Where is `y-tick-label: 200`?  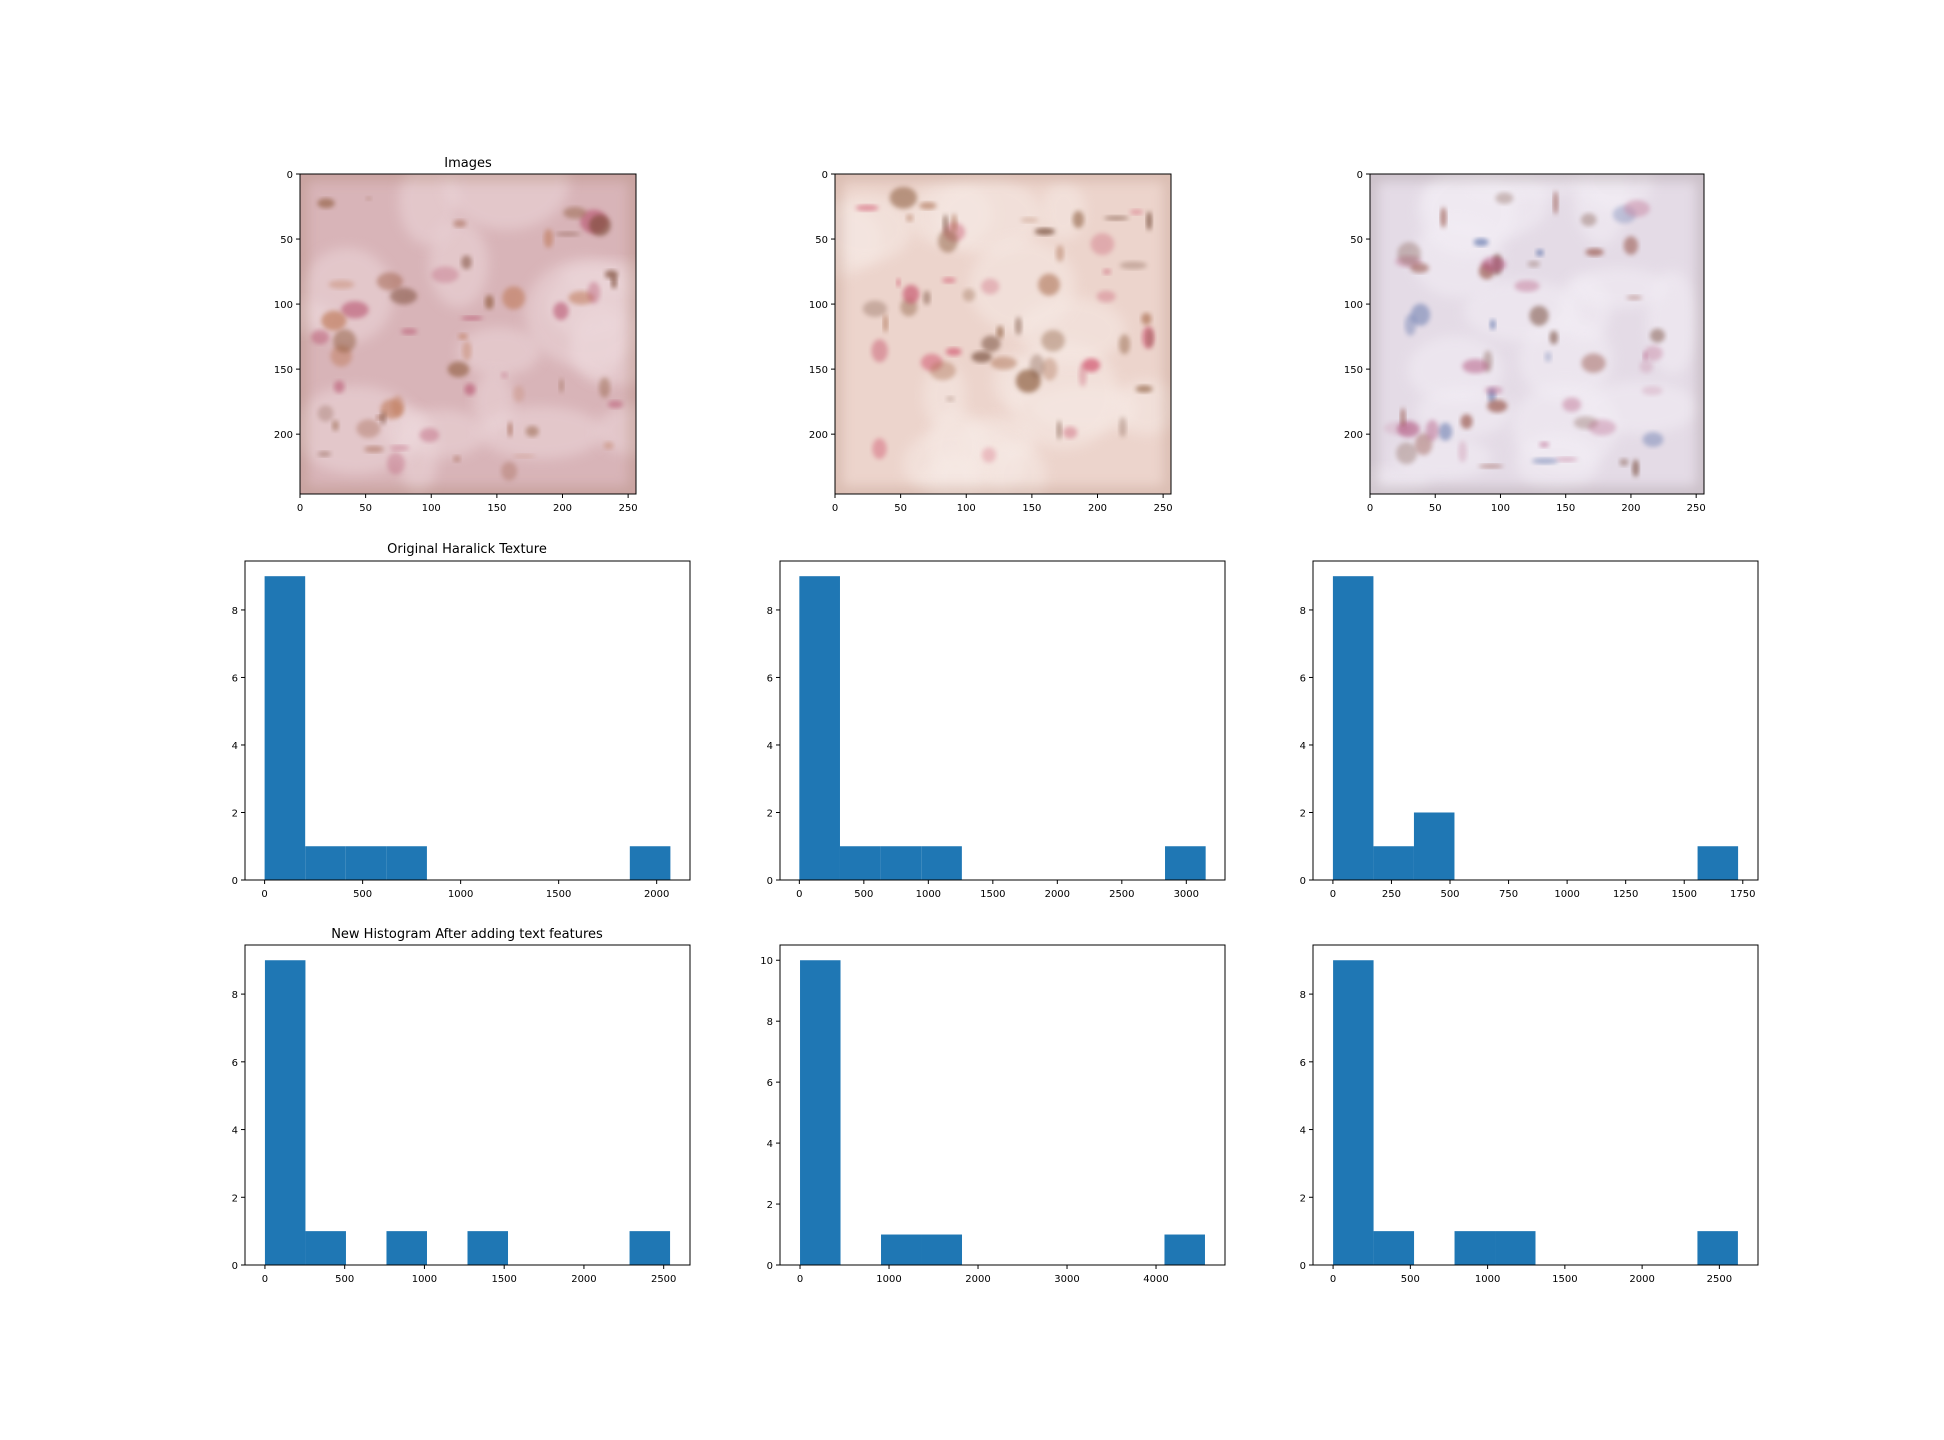 y-tick-label: 200 is located at coordinates (1353, 435).